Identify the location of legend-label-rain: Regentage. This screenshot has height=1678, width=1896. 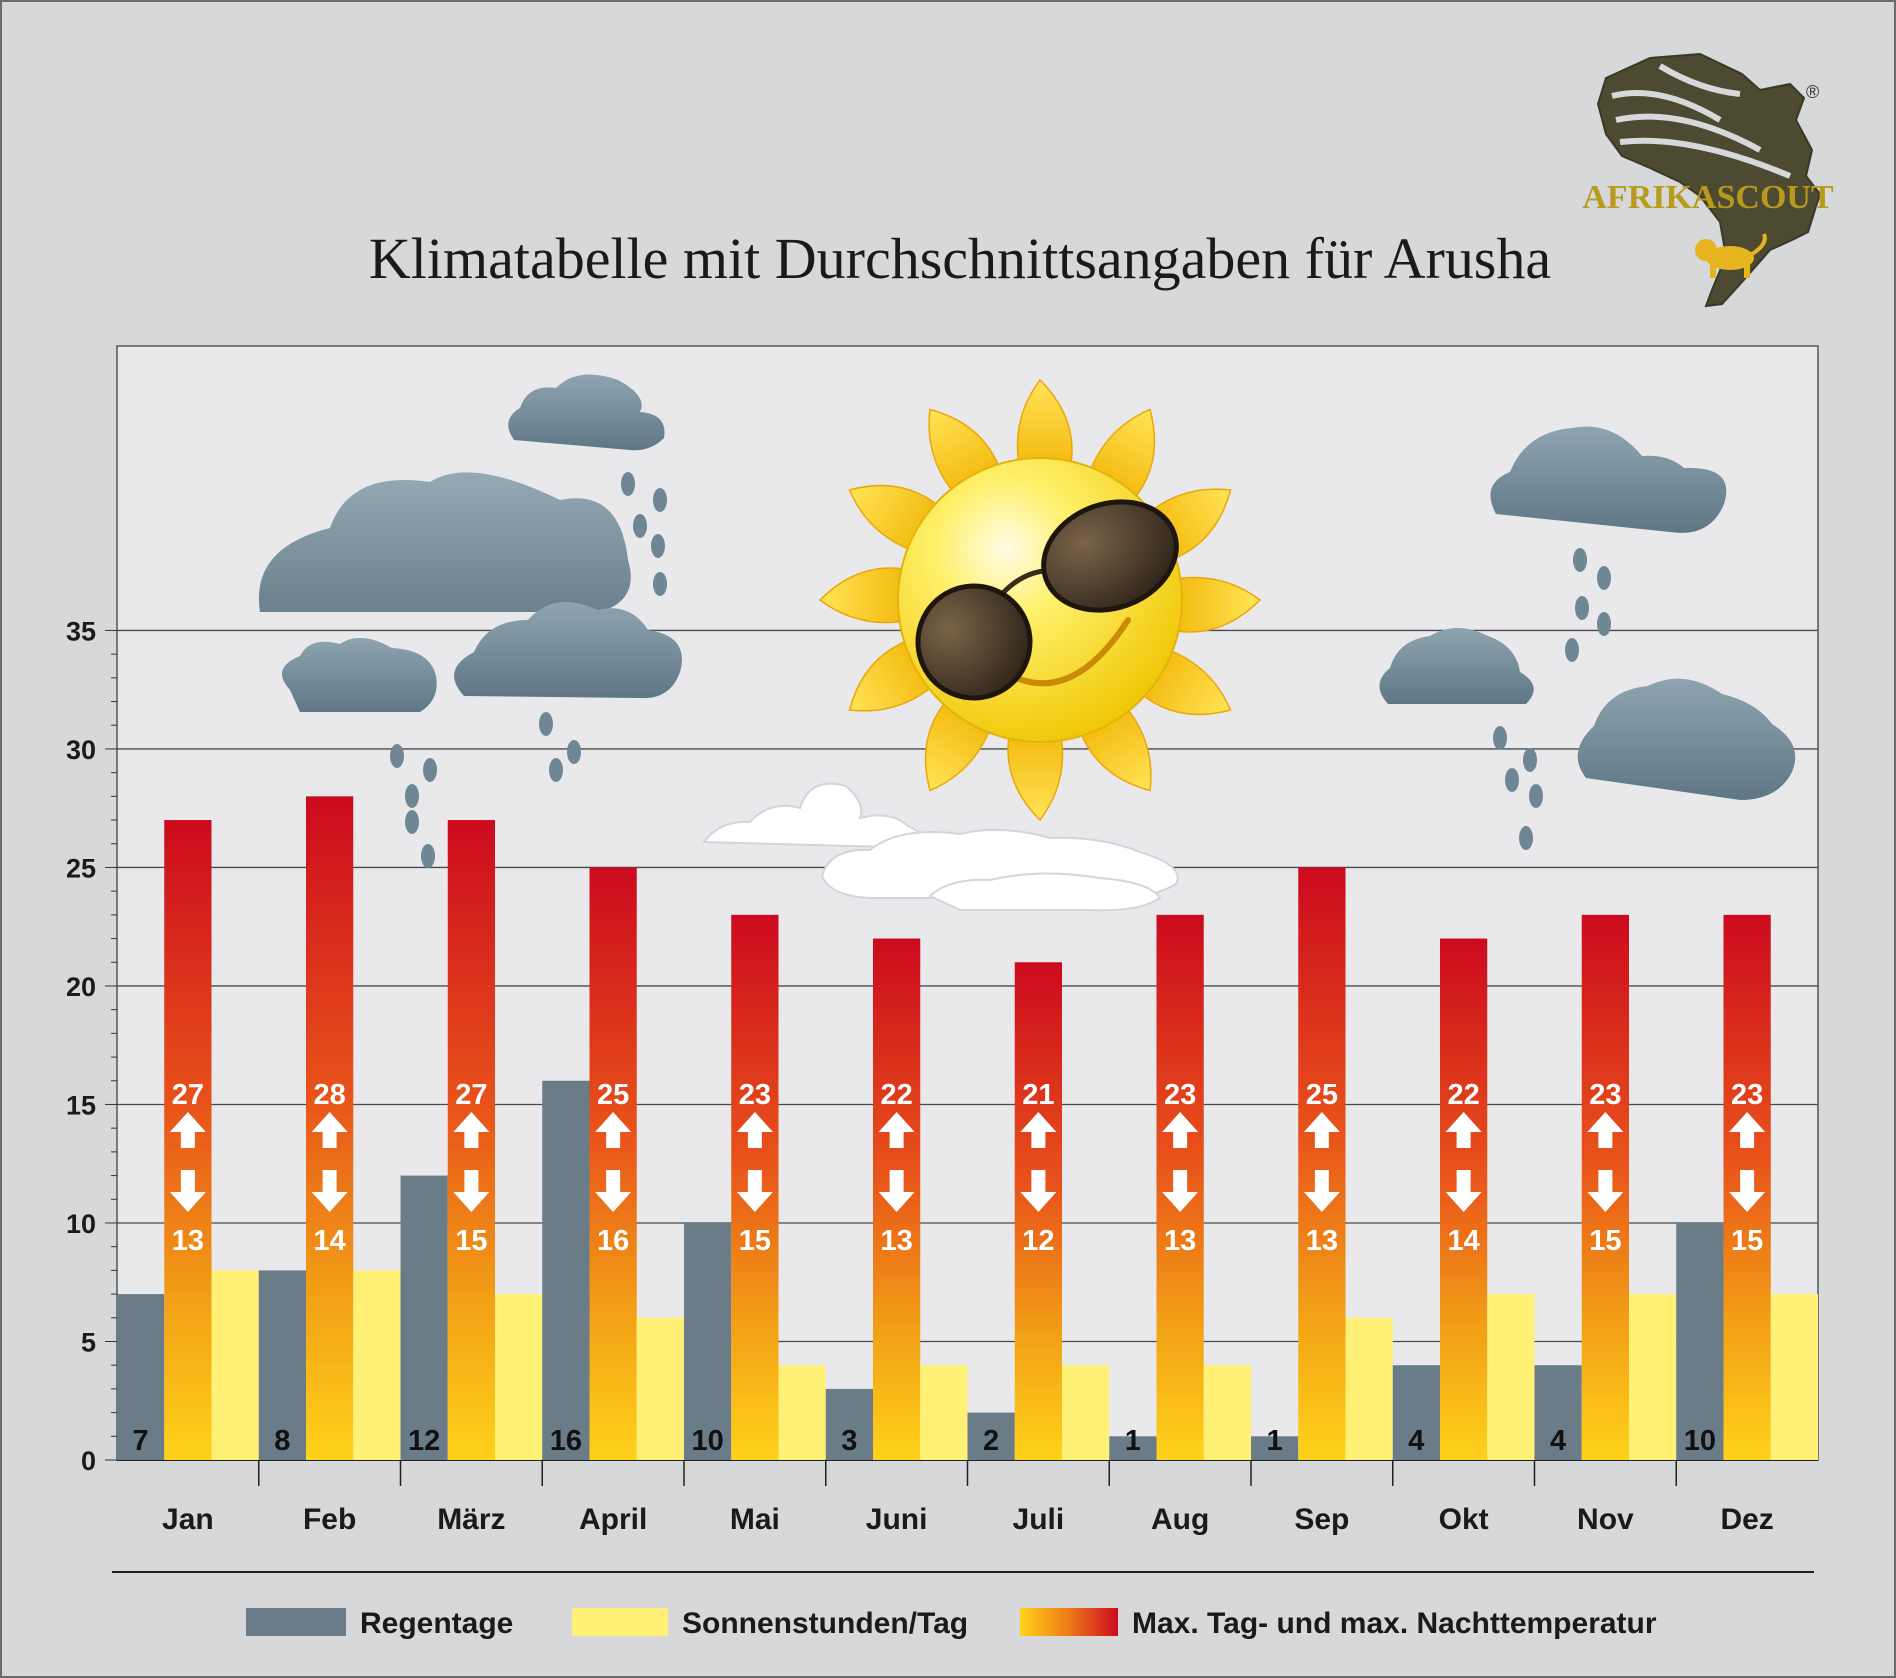
(436, 1623).